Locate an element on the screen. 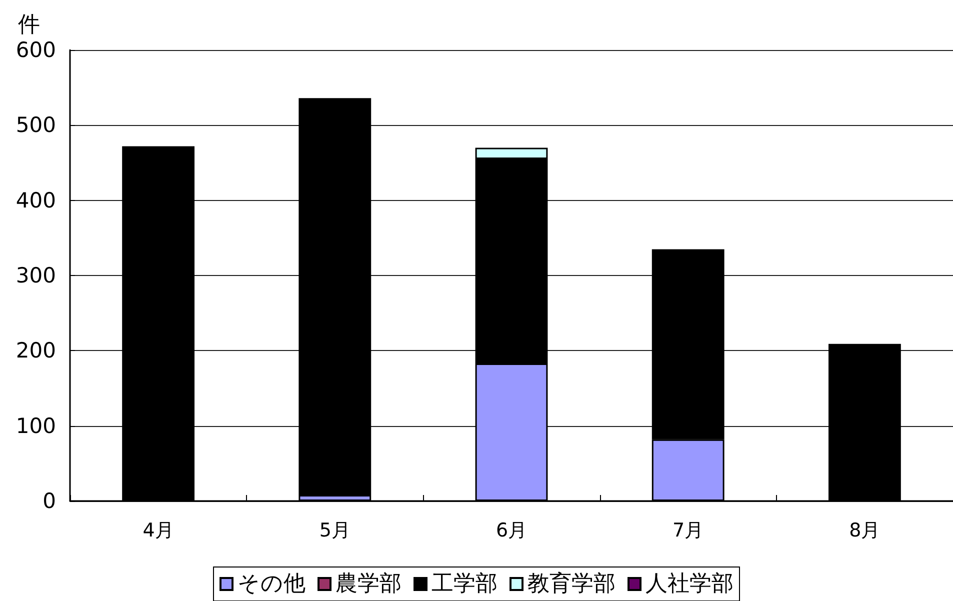 The width and height of the screenshot is (953, 601). y-tick-label: 200 is located at coordinates (36, 350).